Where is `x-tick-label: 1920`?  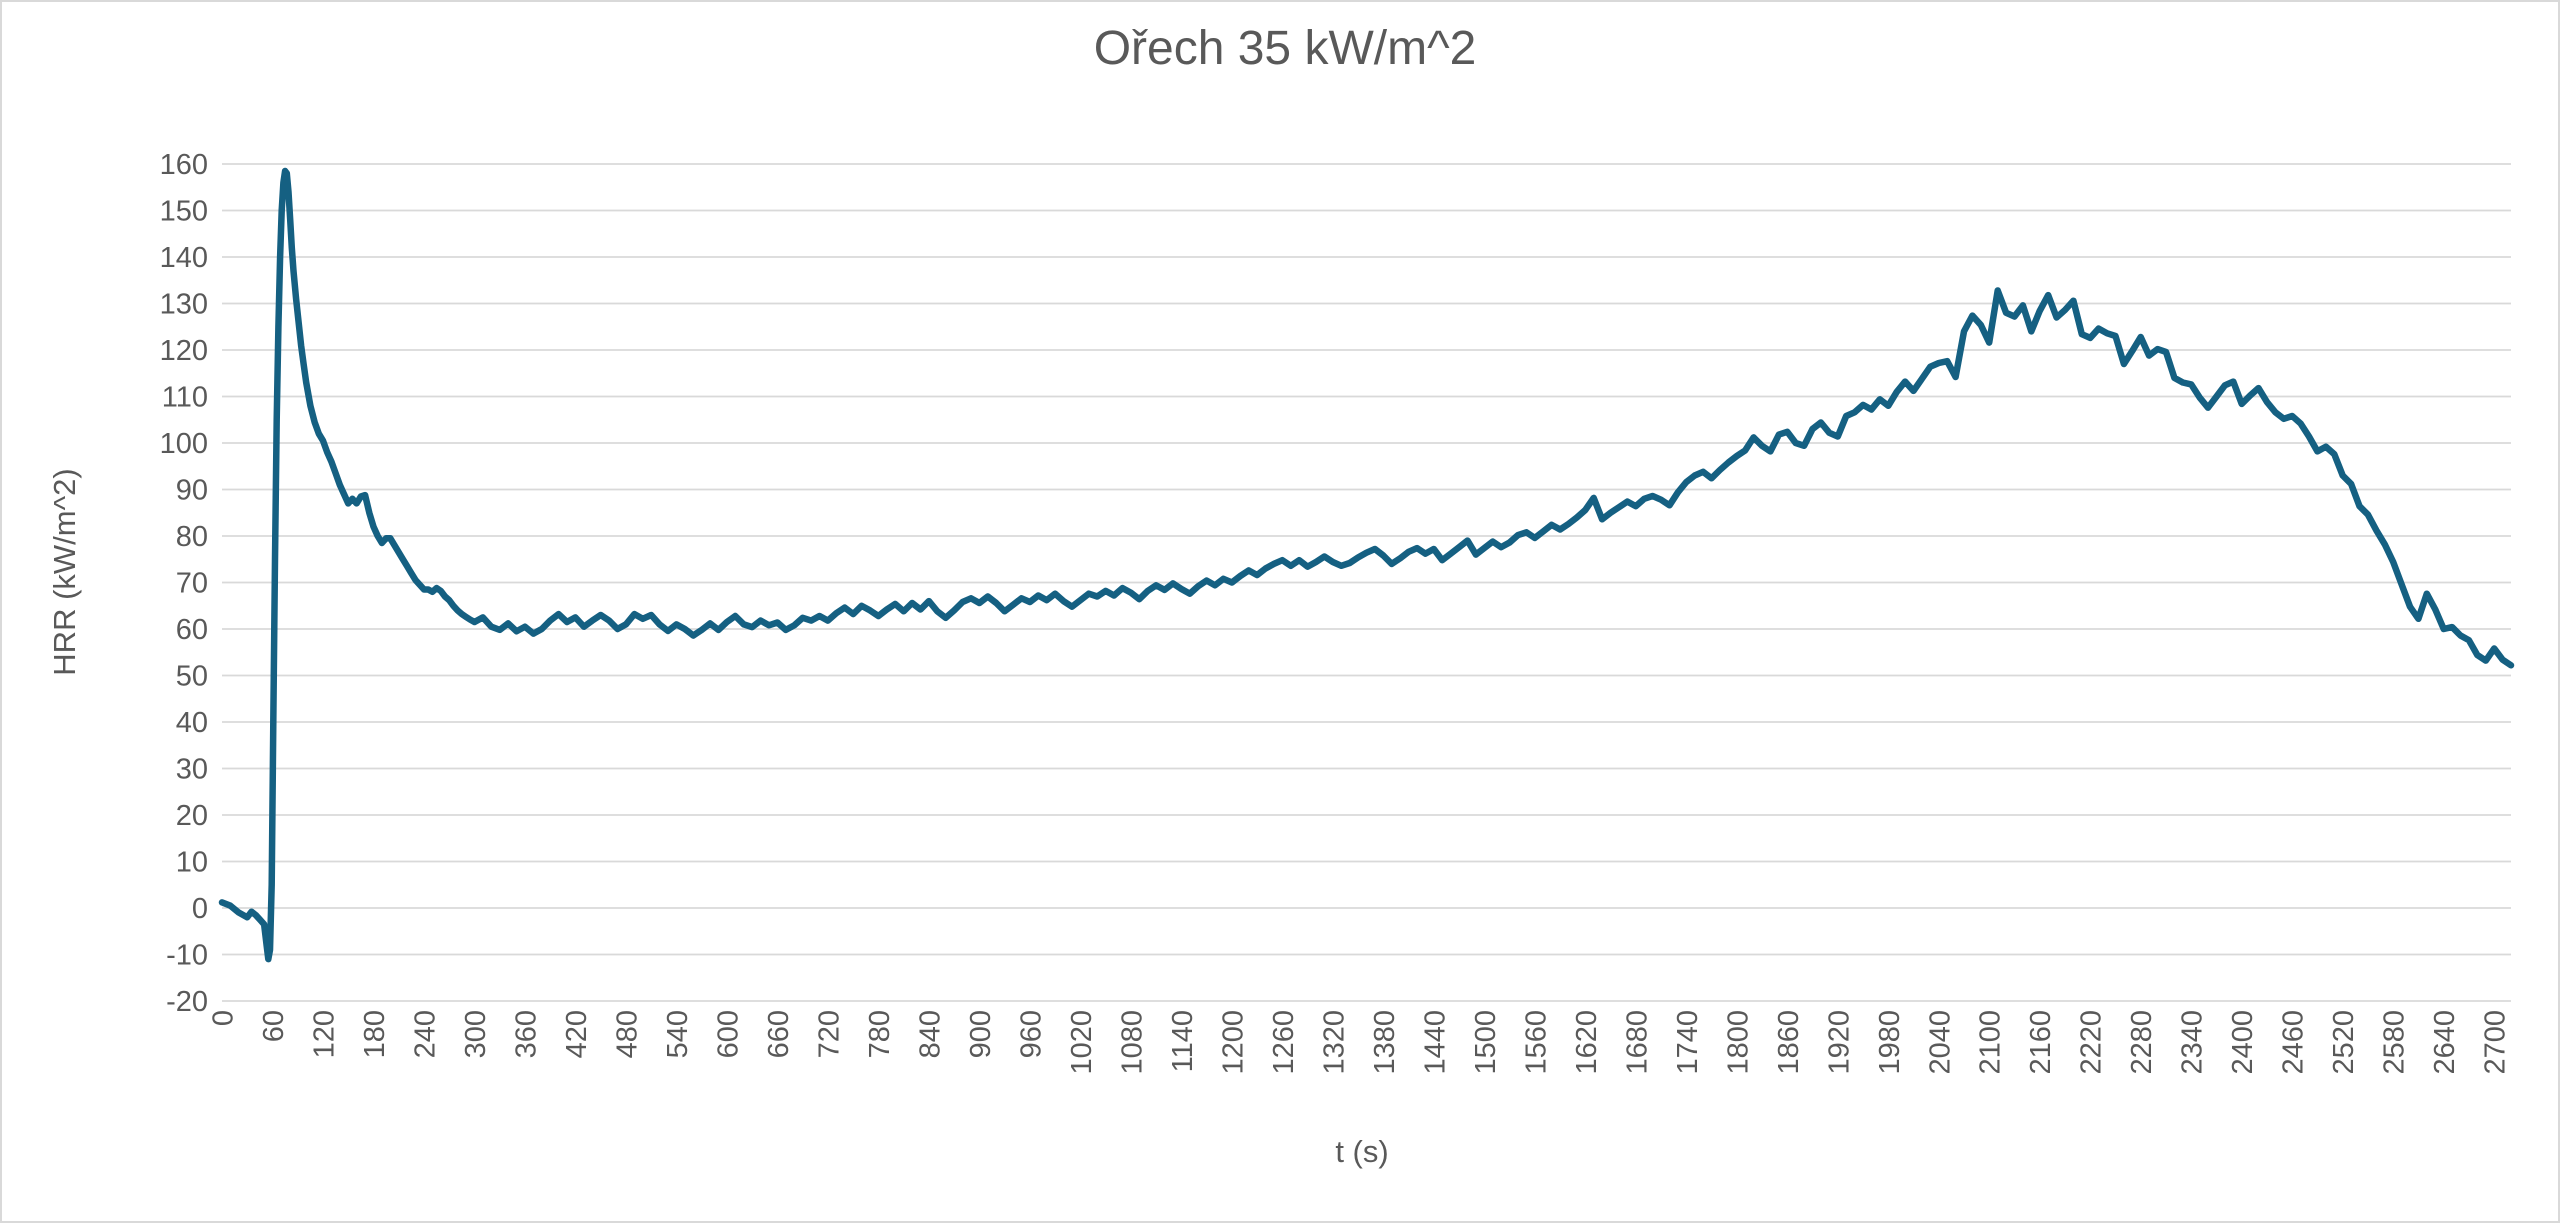 x-tick-label: 1920 is located at coordinates (1839, 1042).